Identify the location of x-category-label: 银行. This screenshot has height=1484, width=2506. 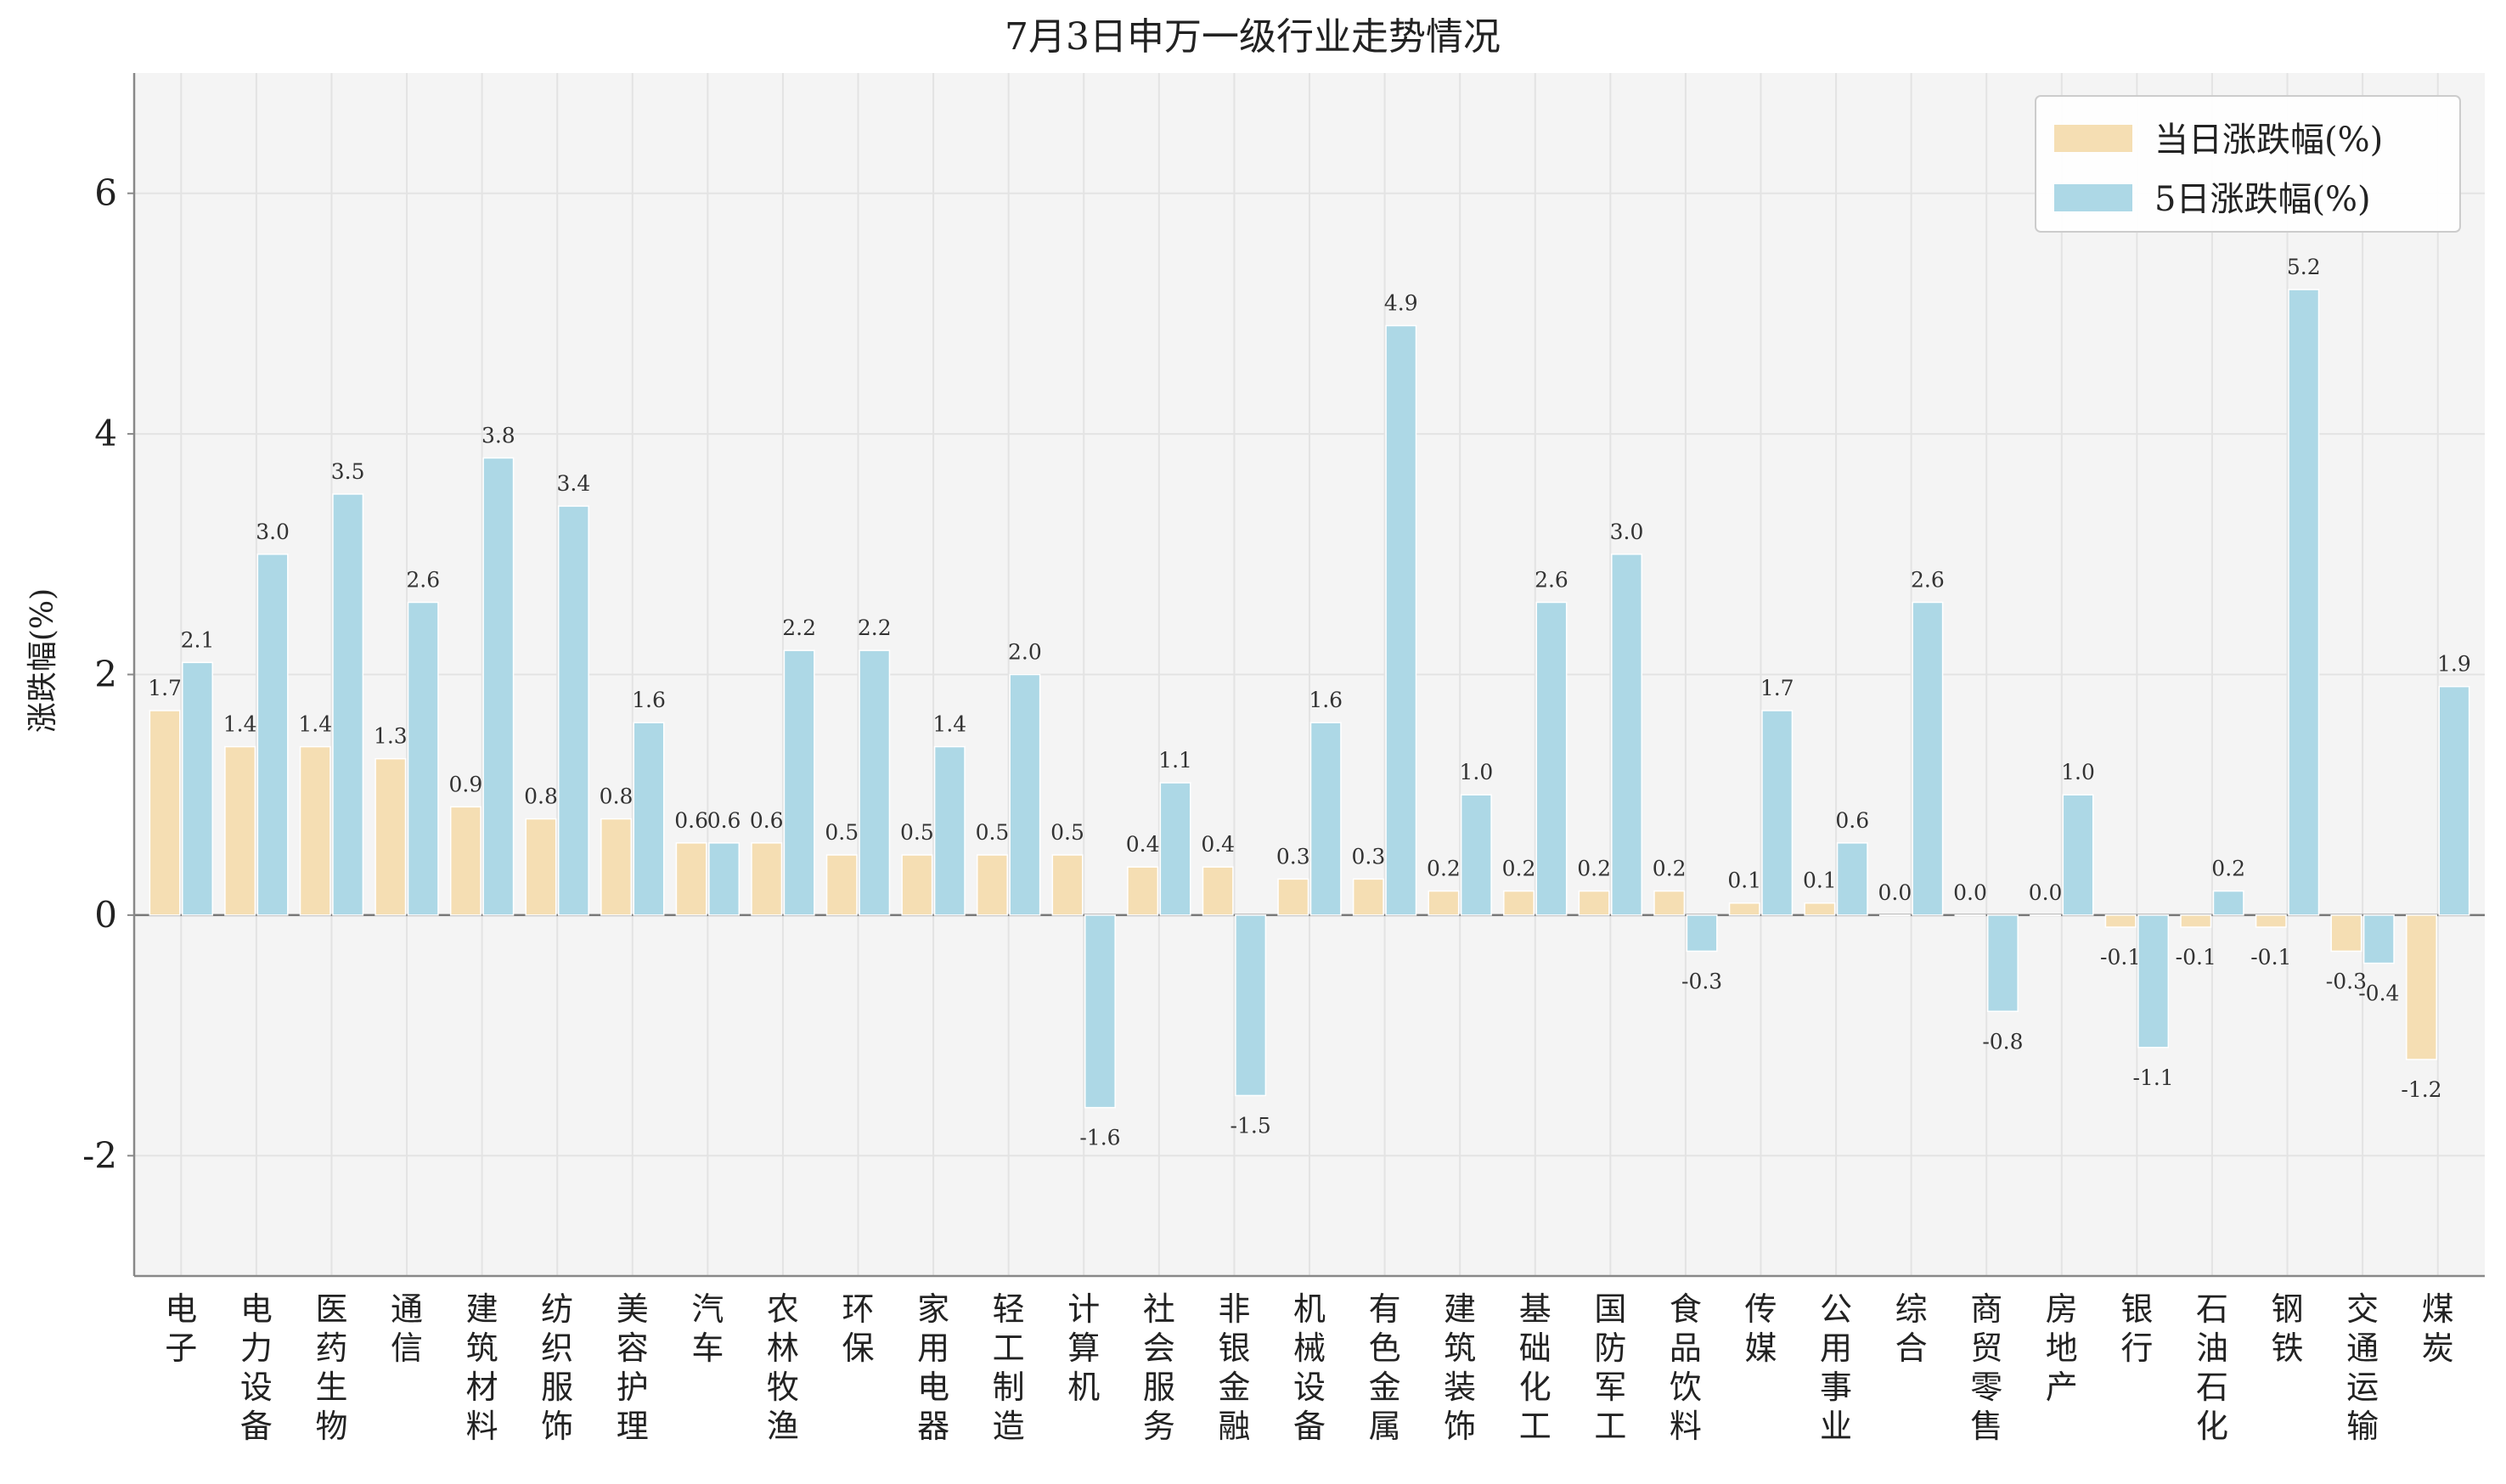
(2137, 1328).